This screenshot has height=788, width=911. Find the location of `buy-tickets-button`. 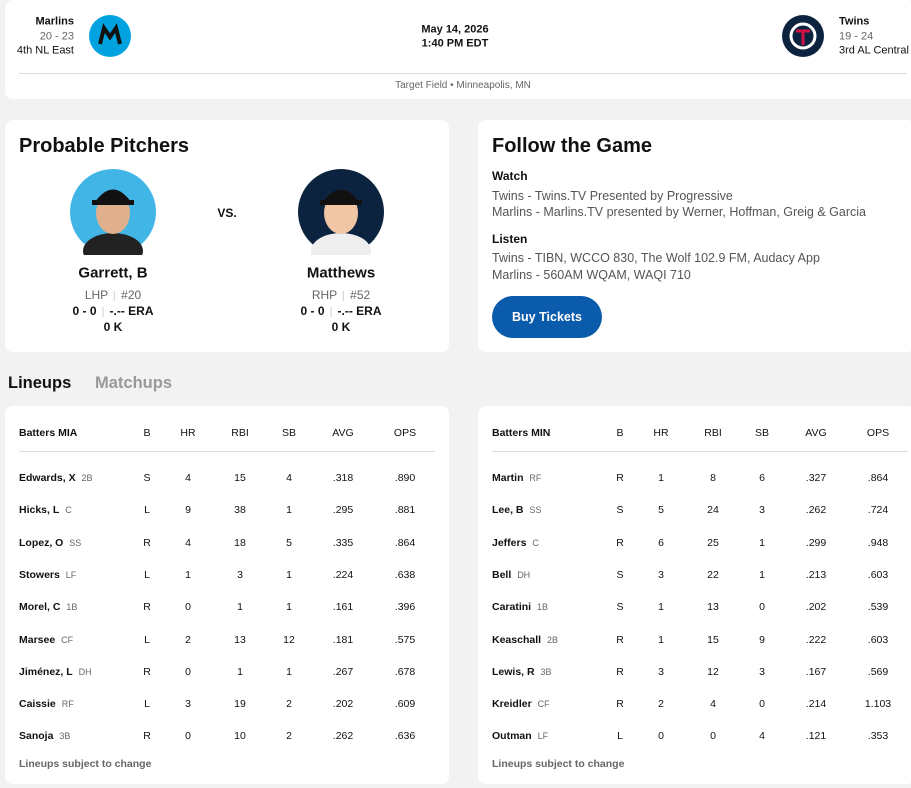

buy-tickets-button is located at coordinates (547, 317).